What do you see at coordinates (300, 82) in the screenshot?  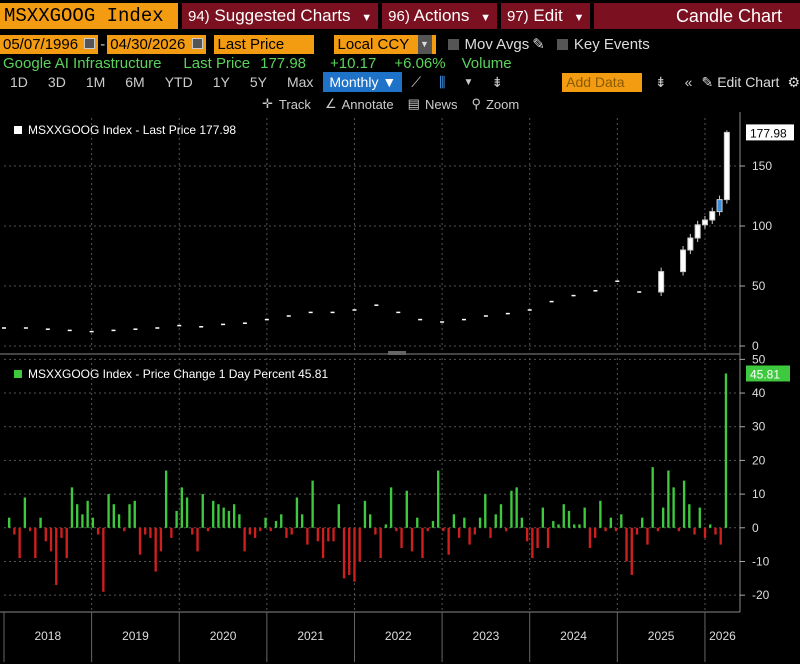 I see `timeframe-max: Max` at bounding box center [300, 82].